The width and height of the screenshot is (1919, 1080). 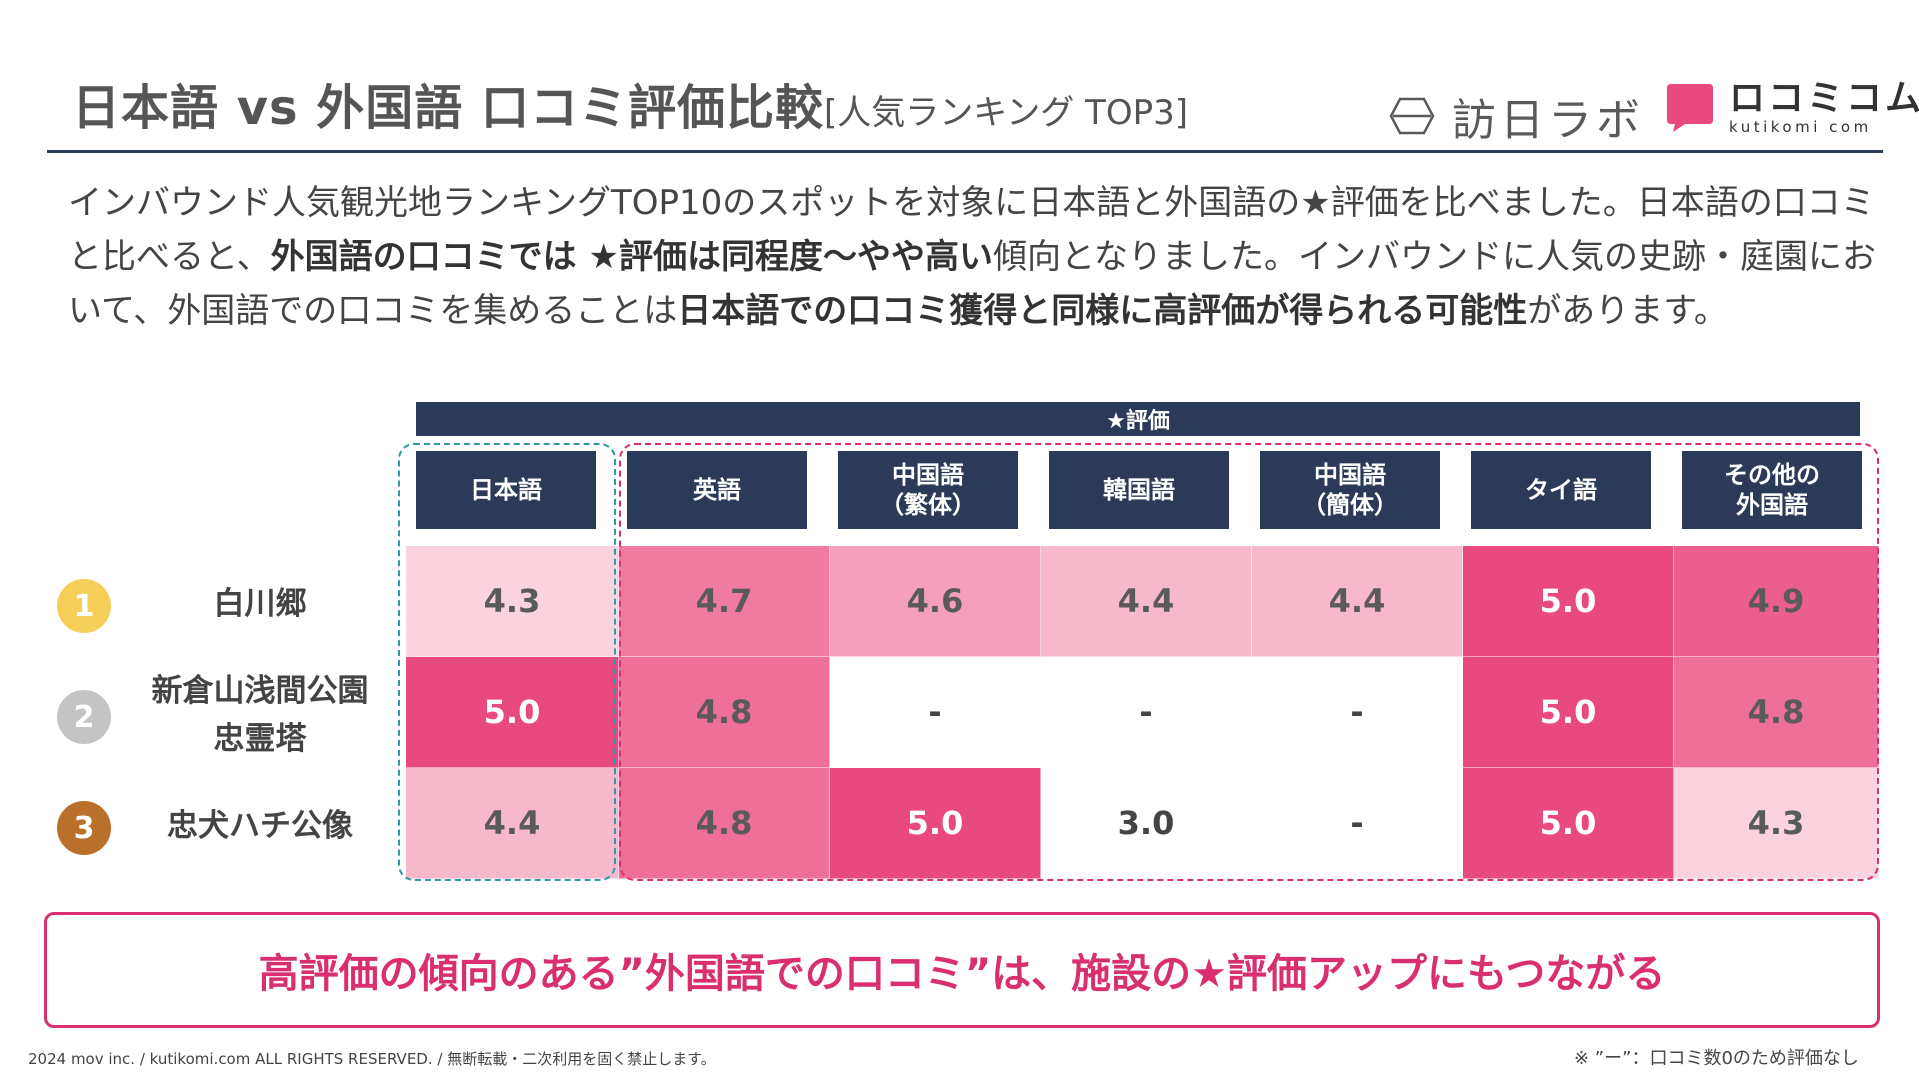 I want to click on rank-badge-silver: 2, so click(x=84, y=717).